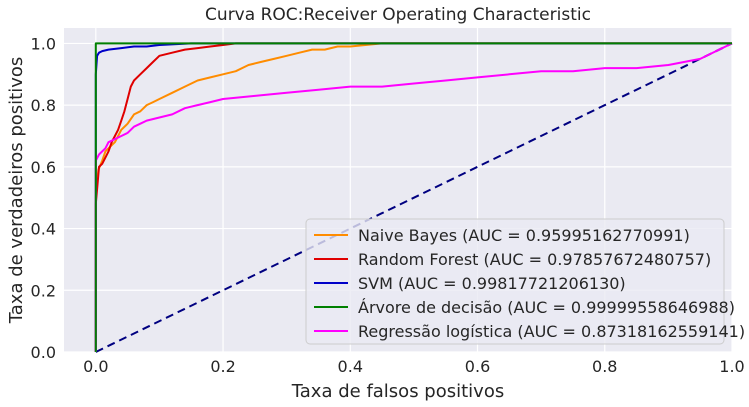 The height and width of the screenshot is (407, 749). Describe the element at coordinates (43, 290) in the screenshot. I see `y-tick-label: 0.2` at that location.